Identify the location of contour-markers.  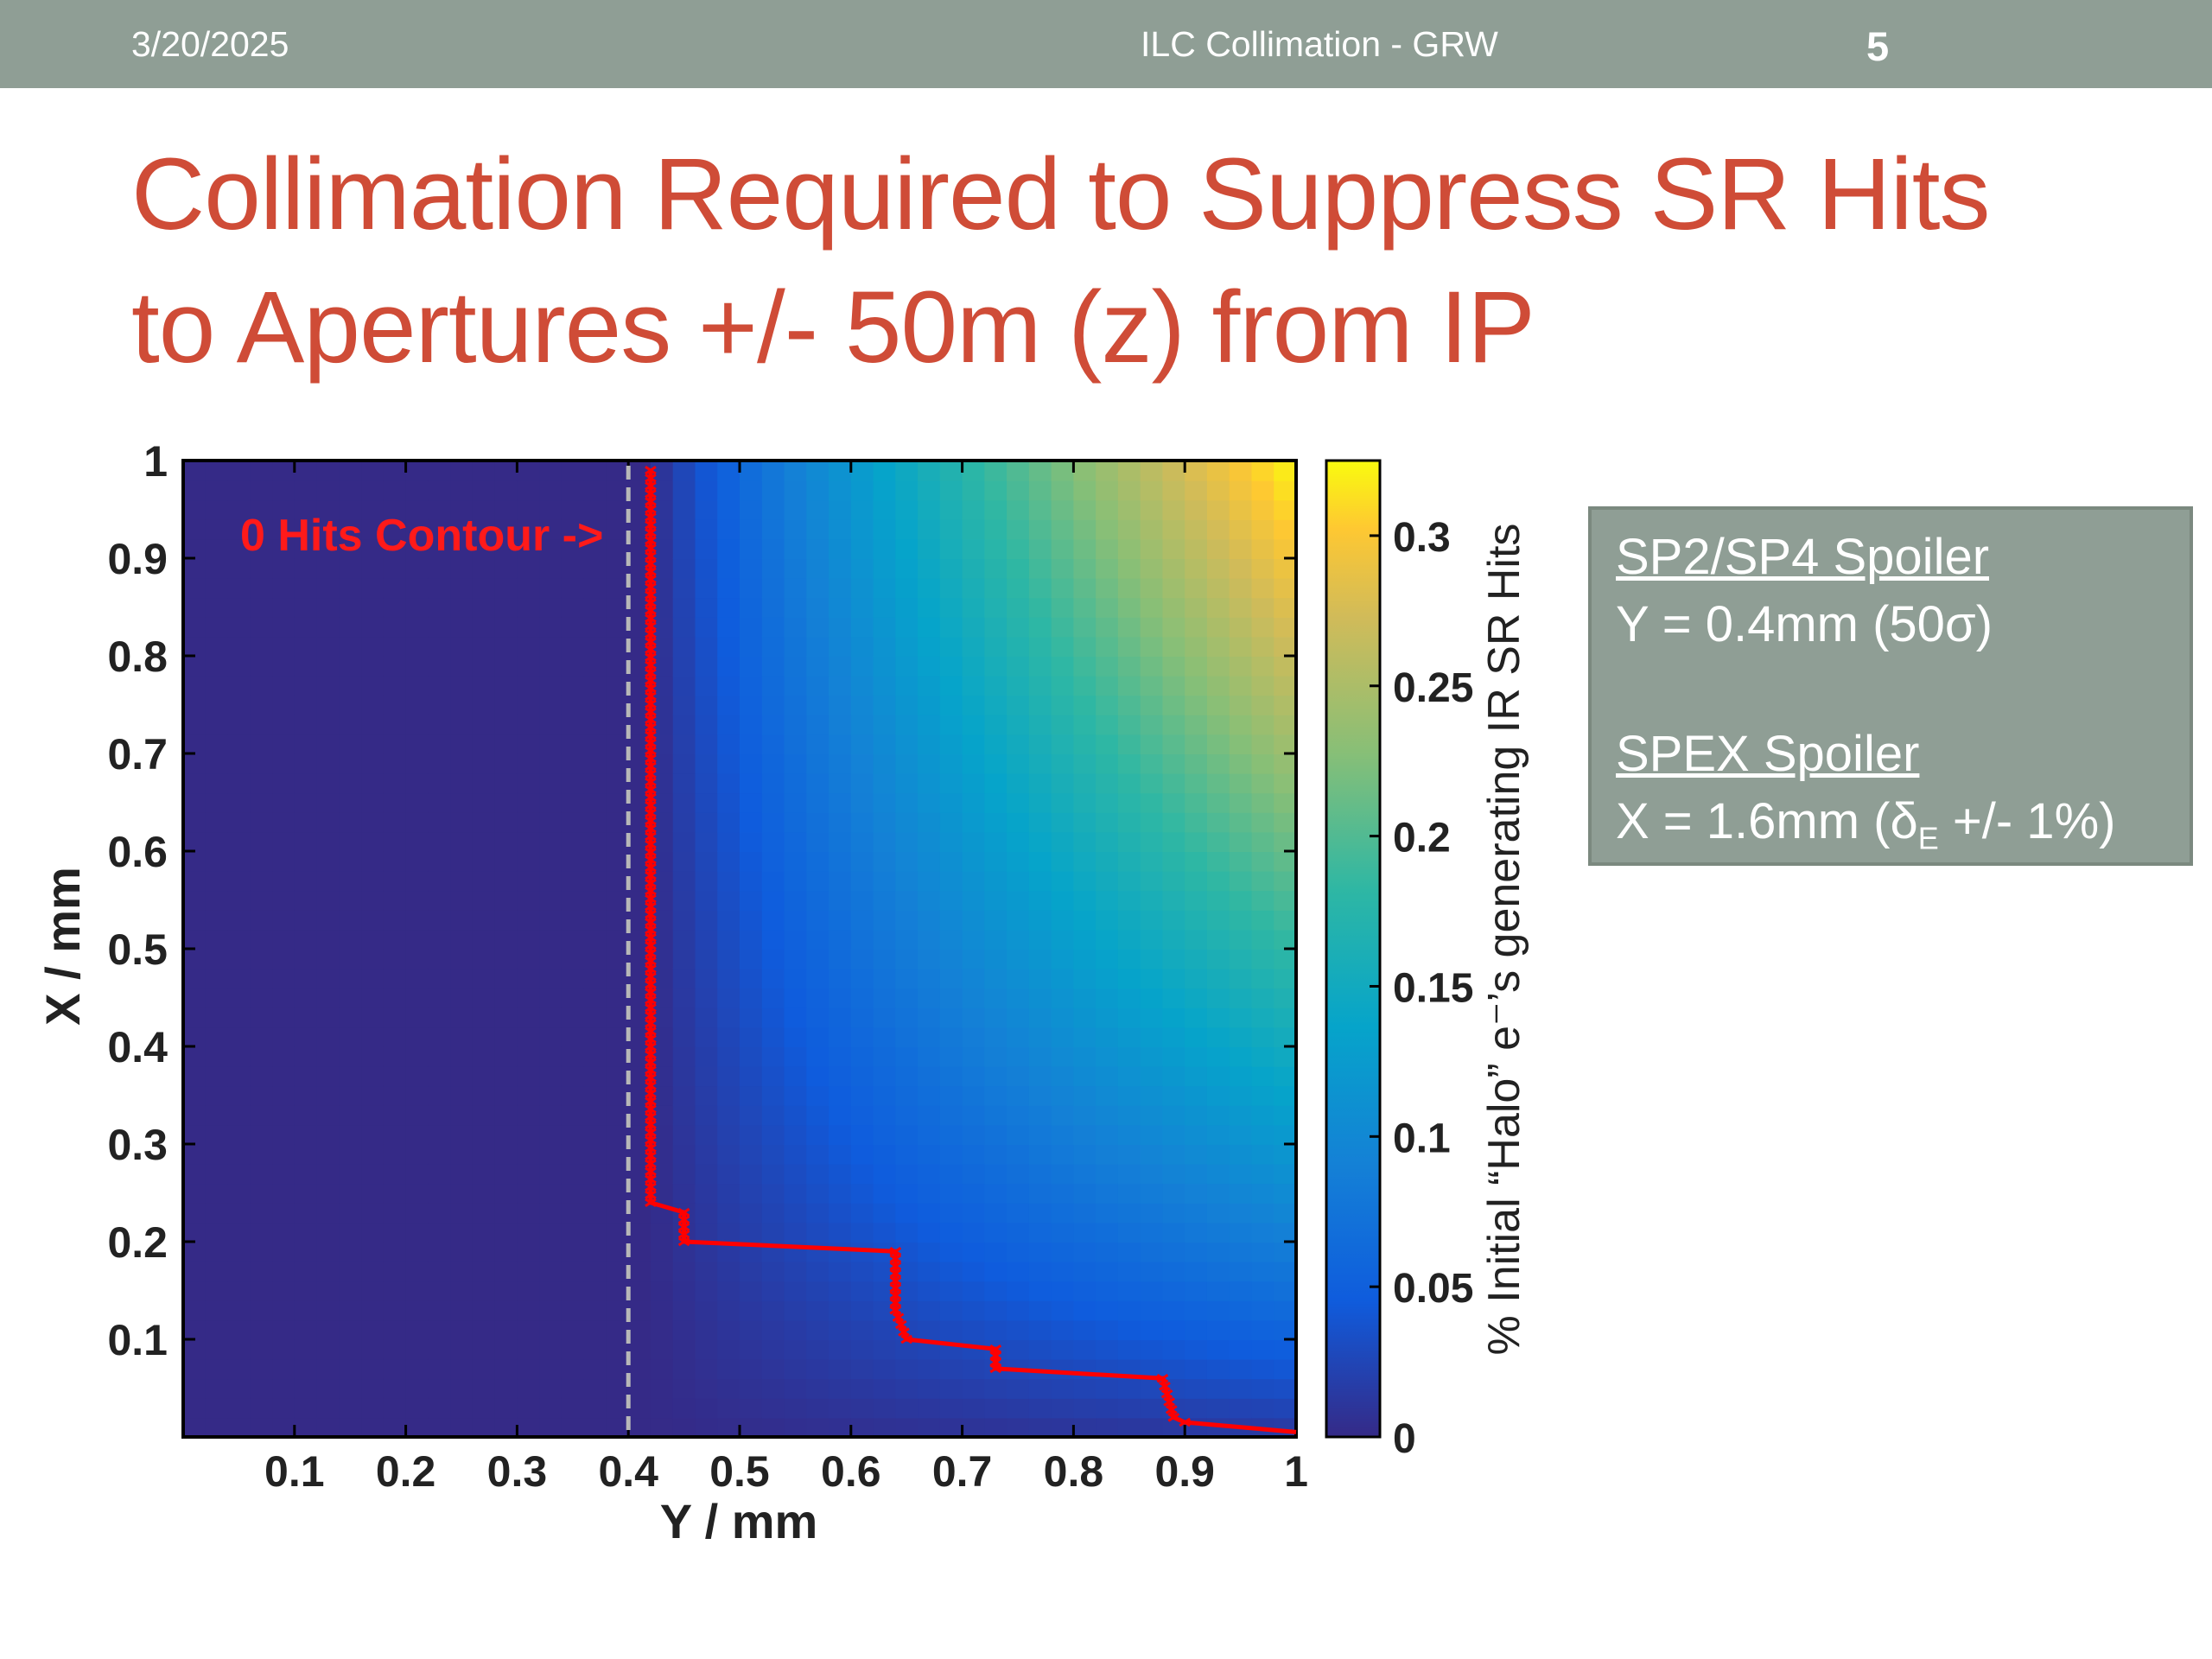
(918, 946).